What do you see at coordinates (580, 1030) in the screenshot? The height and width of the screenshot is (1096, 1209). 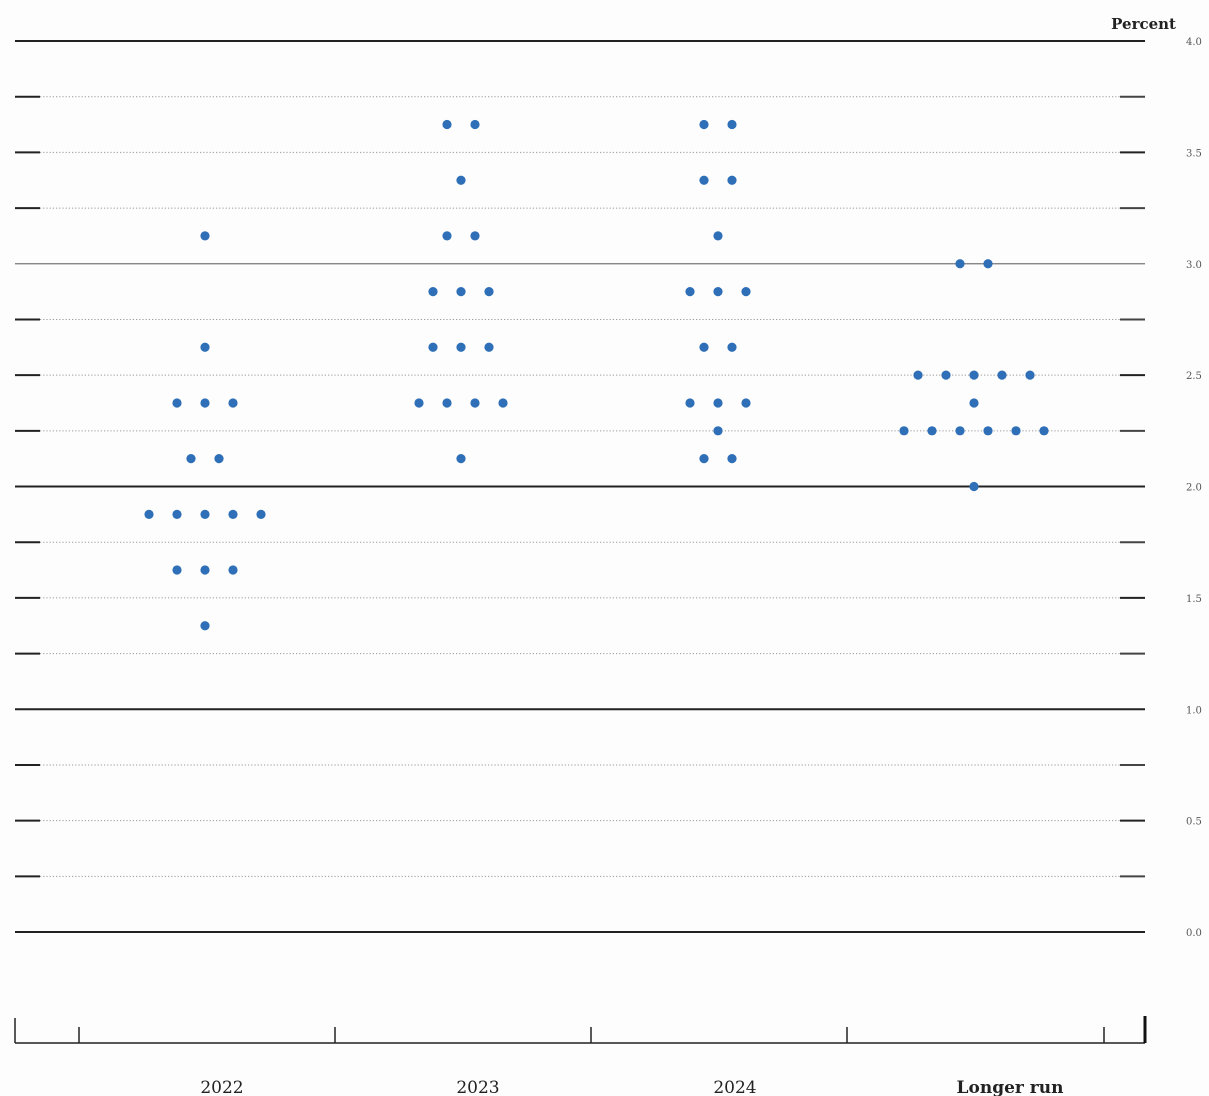 I see `x-axis` at bounding box center [580, 1030].